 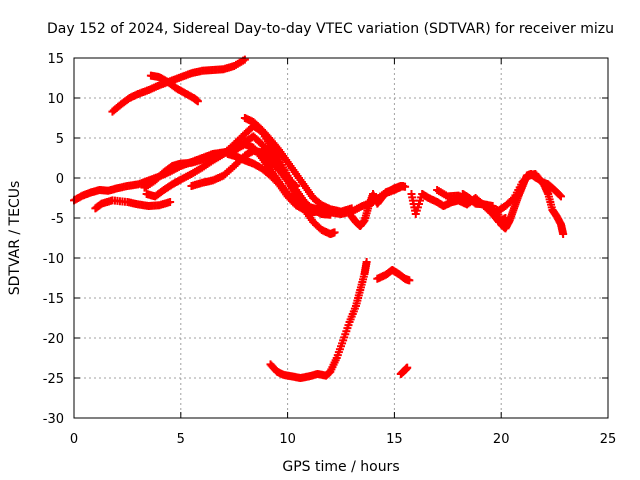 What do you see at coordinates (501, 439) in the screenshot?
I see `x-tick-label: 20` at bounding box center [501, 439].